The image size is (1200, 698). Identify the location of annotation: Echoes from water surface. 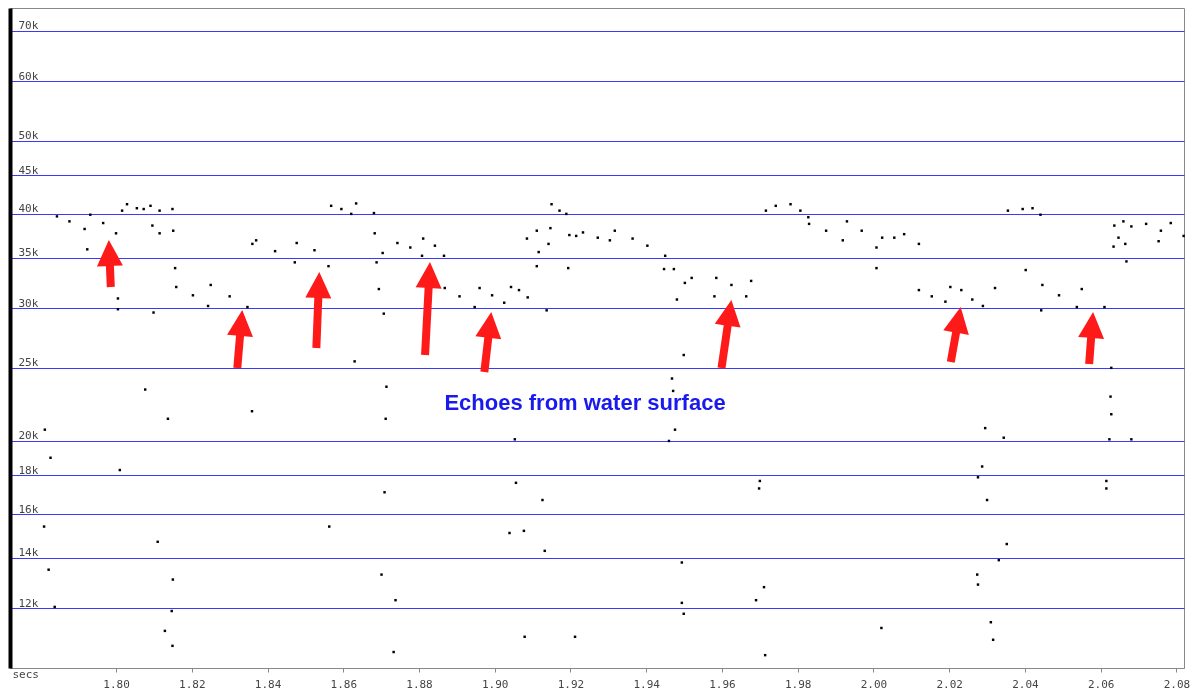
(585, 402).